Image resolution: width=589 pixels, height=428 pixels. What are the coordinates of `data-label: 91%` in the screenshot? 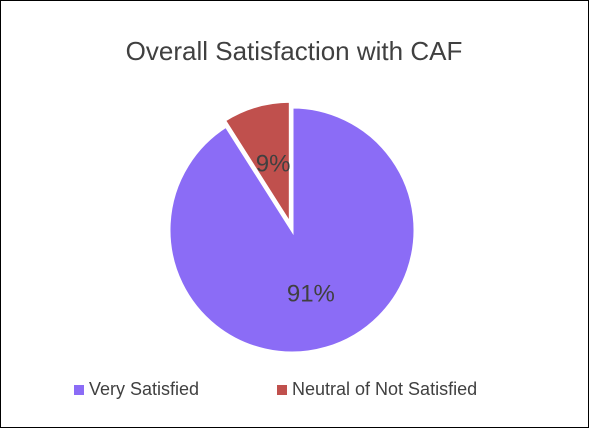 It's located at (311, 293).